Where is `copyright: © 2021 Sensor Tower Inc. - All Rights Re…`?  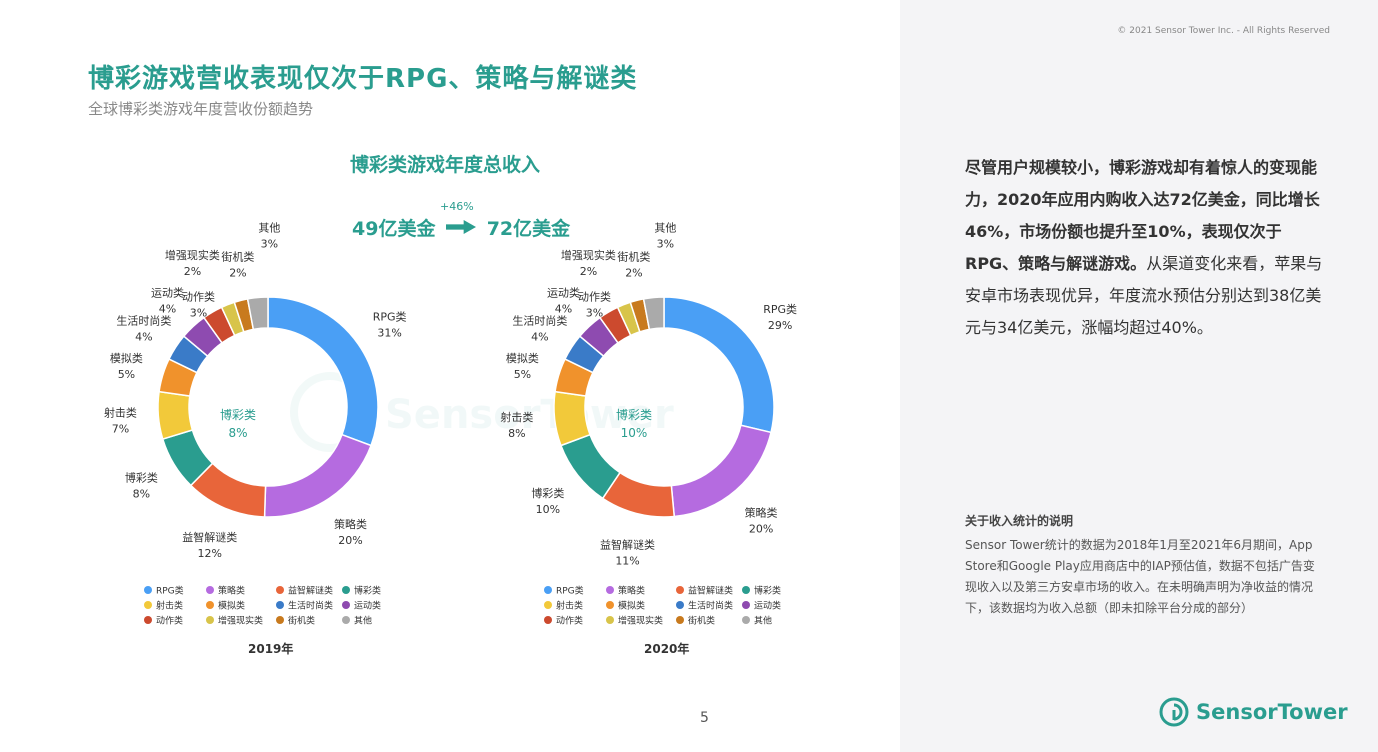 copyright: © 2021 Sensor Tower Inc. - All Rights Re… is located at coordinates (1223, 31).